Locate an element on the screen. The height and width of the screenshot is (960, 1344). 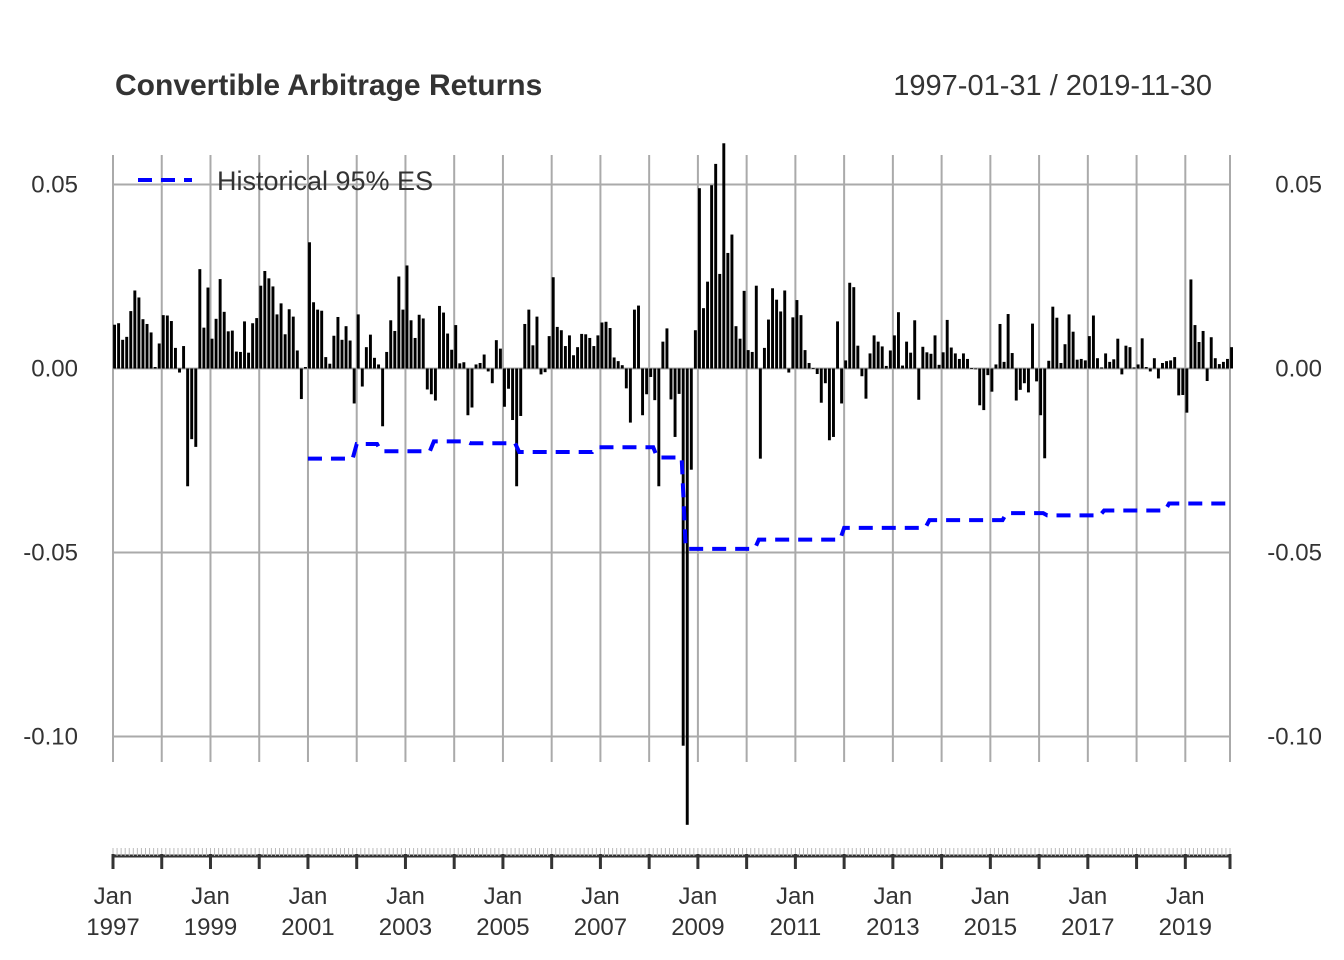
y-tick-label-right: -0.05 is located at coordinates (1294, 553).